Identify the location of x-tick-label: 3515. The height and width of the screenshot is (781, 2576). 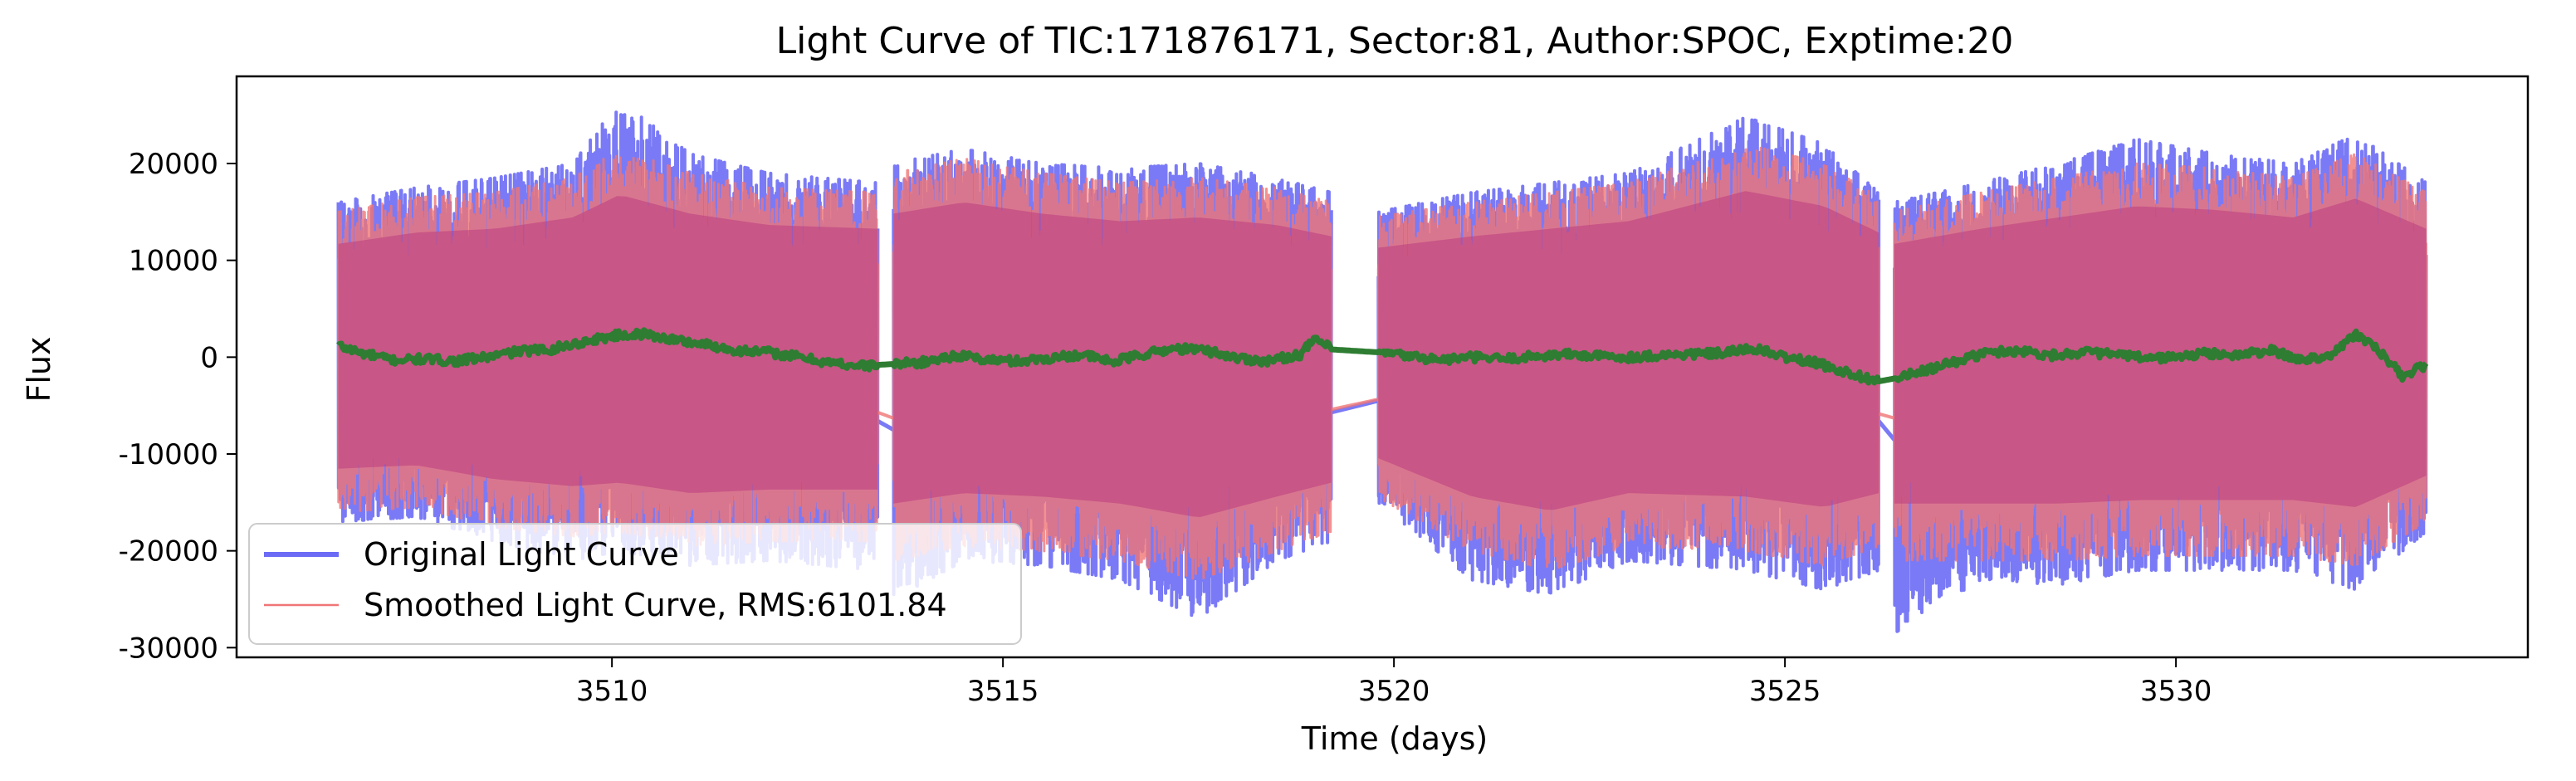
(1003, 691).